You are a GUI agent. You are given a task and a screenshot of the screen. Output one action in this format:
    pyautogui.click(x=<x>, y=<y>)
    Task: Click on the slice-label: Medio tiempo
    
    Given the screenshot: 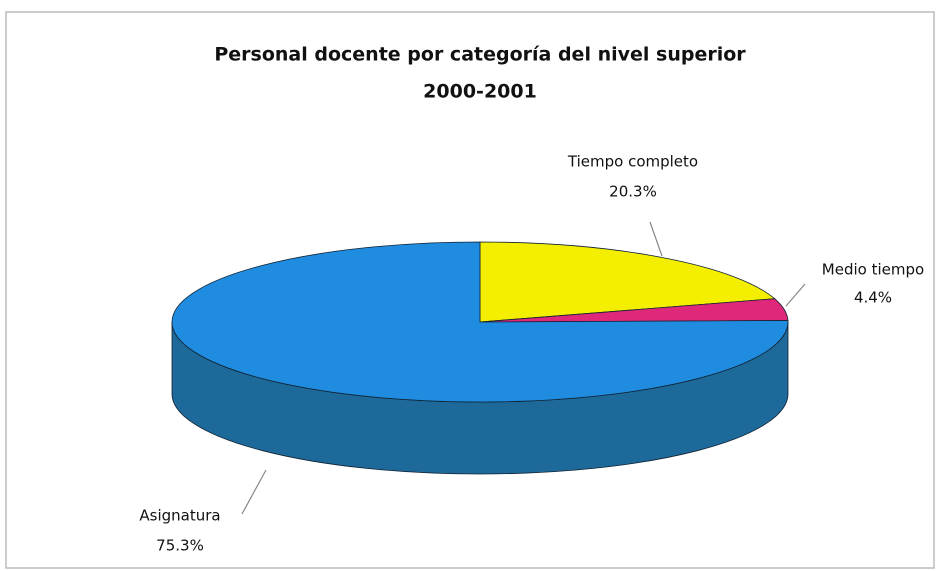 What is the action you would take?
    pyautogui.click(x=873, y=270)
    